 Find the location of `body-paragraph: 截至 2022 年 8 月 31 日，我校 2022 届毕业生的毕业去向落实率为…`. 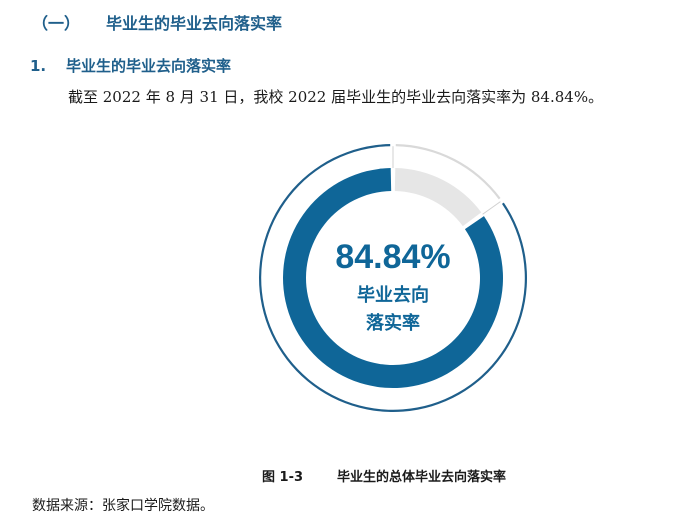

body-paragraph: 截至 2022 年 8 月 31 日，我校 2022 届毕业生的毕业去向落实率为… is located at coordinates (336, 97).